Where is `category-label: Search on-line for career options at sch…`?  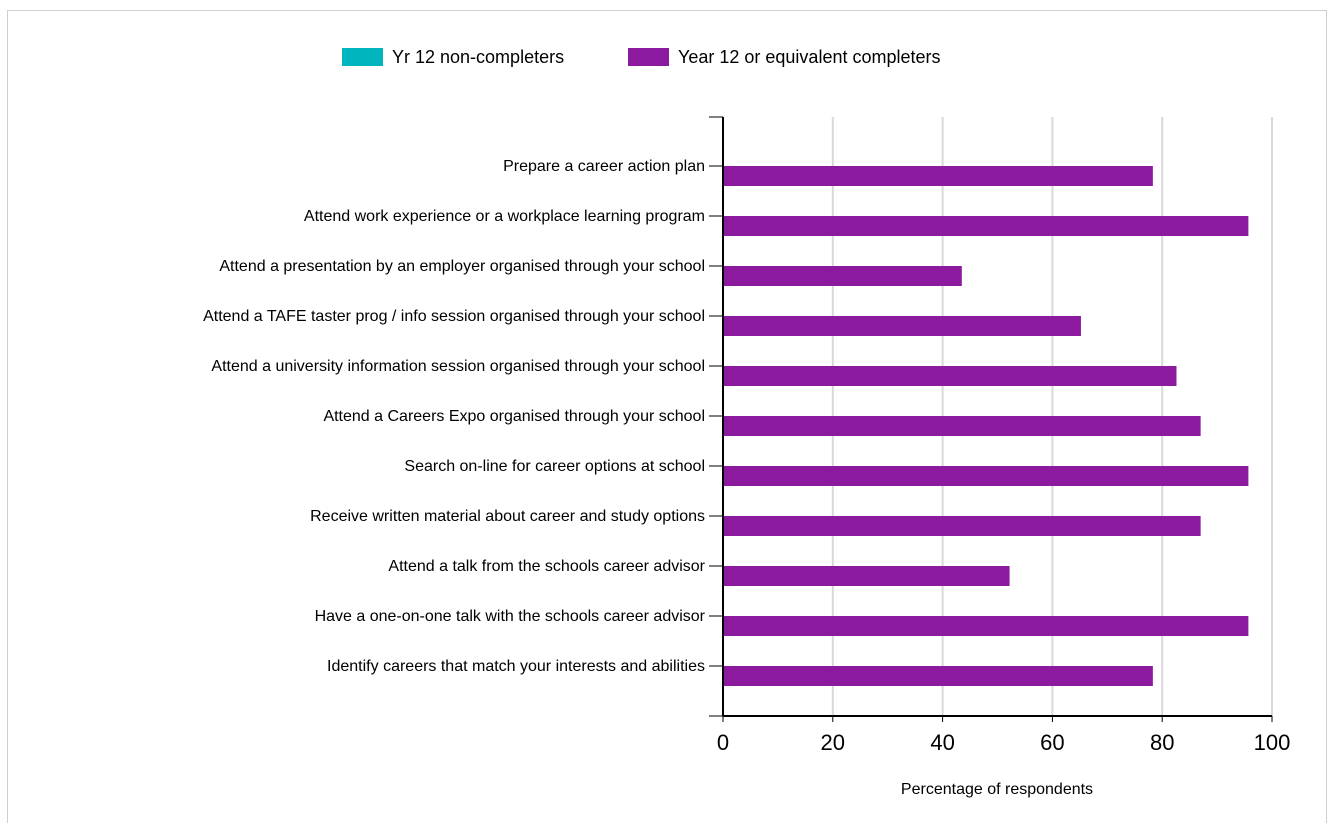
category-label: Search on-line for career options at sch… is located at coordinates (554, 466).